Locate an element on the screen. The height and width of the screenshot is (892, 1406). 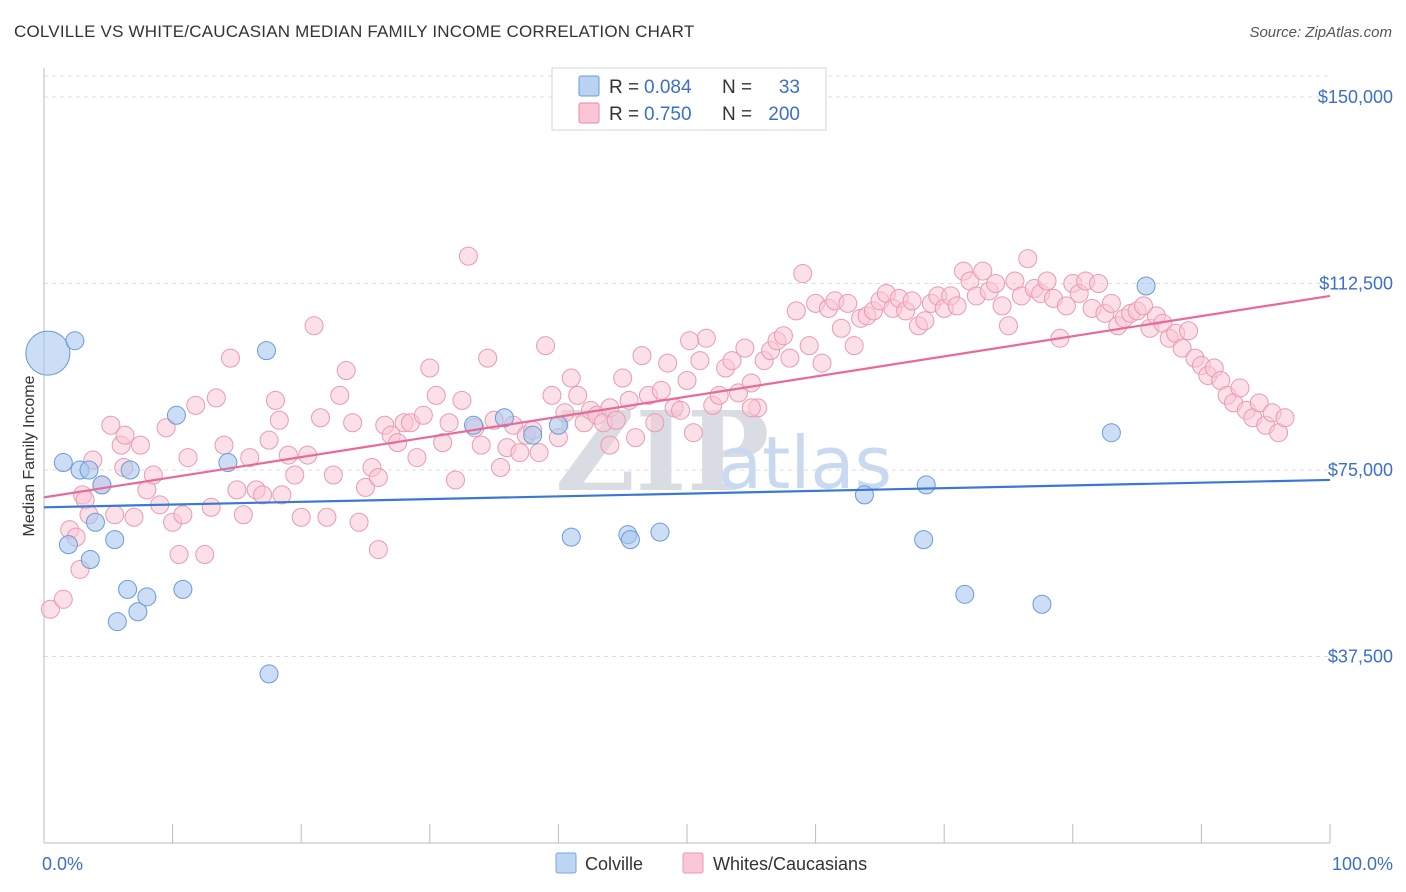
source-label: Source: ZipAtlas.com is located at coordinates (1320, 32).